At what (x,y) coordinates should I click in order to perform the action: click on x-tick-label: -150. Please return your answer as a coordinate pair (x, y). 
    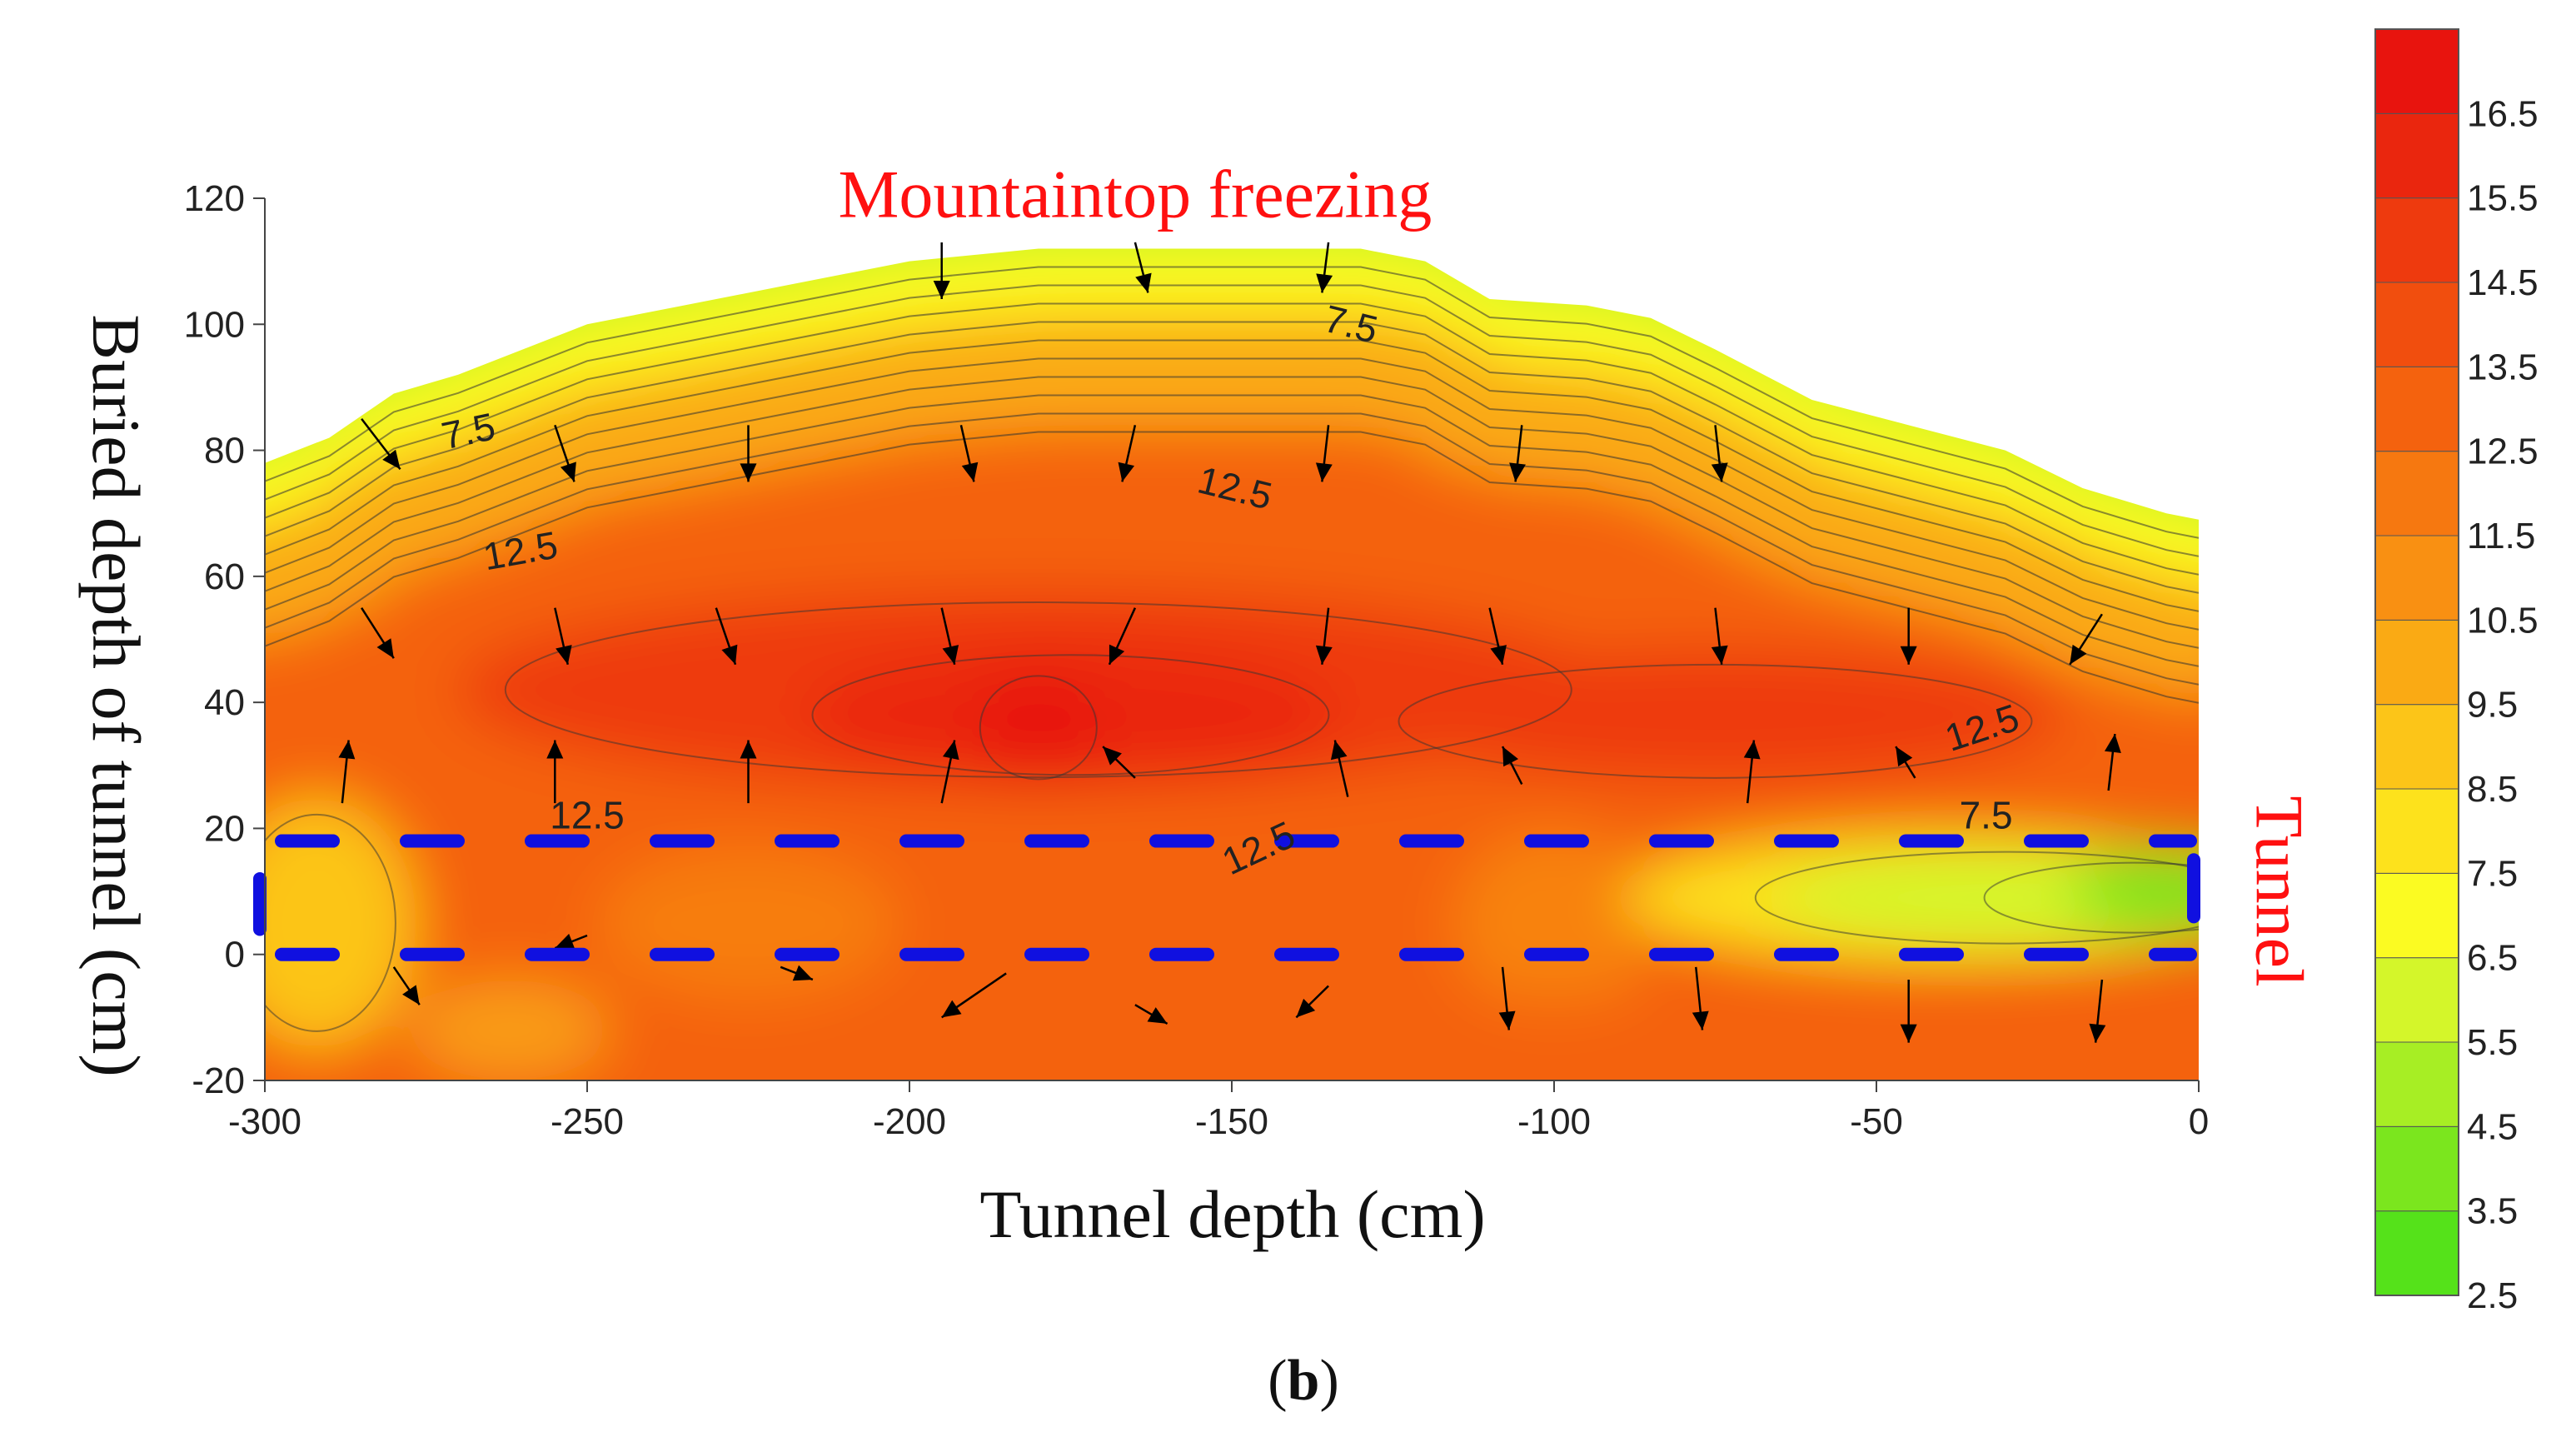
    Looking at the image, I should click on (1231, 1121).